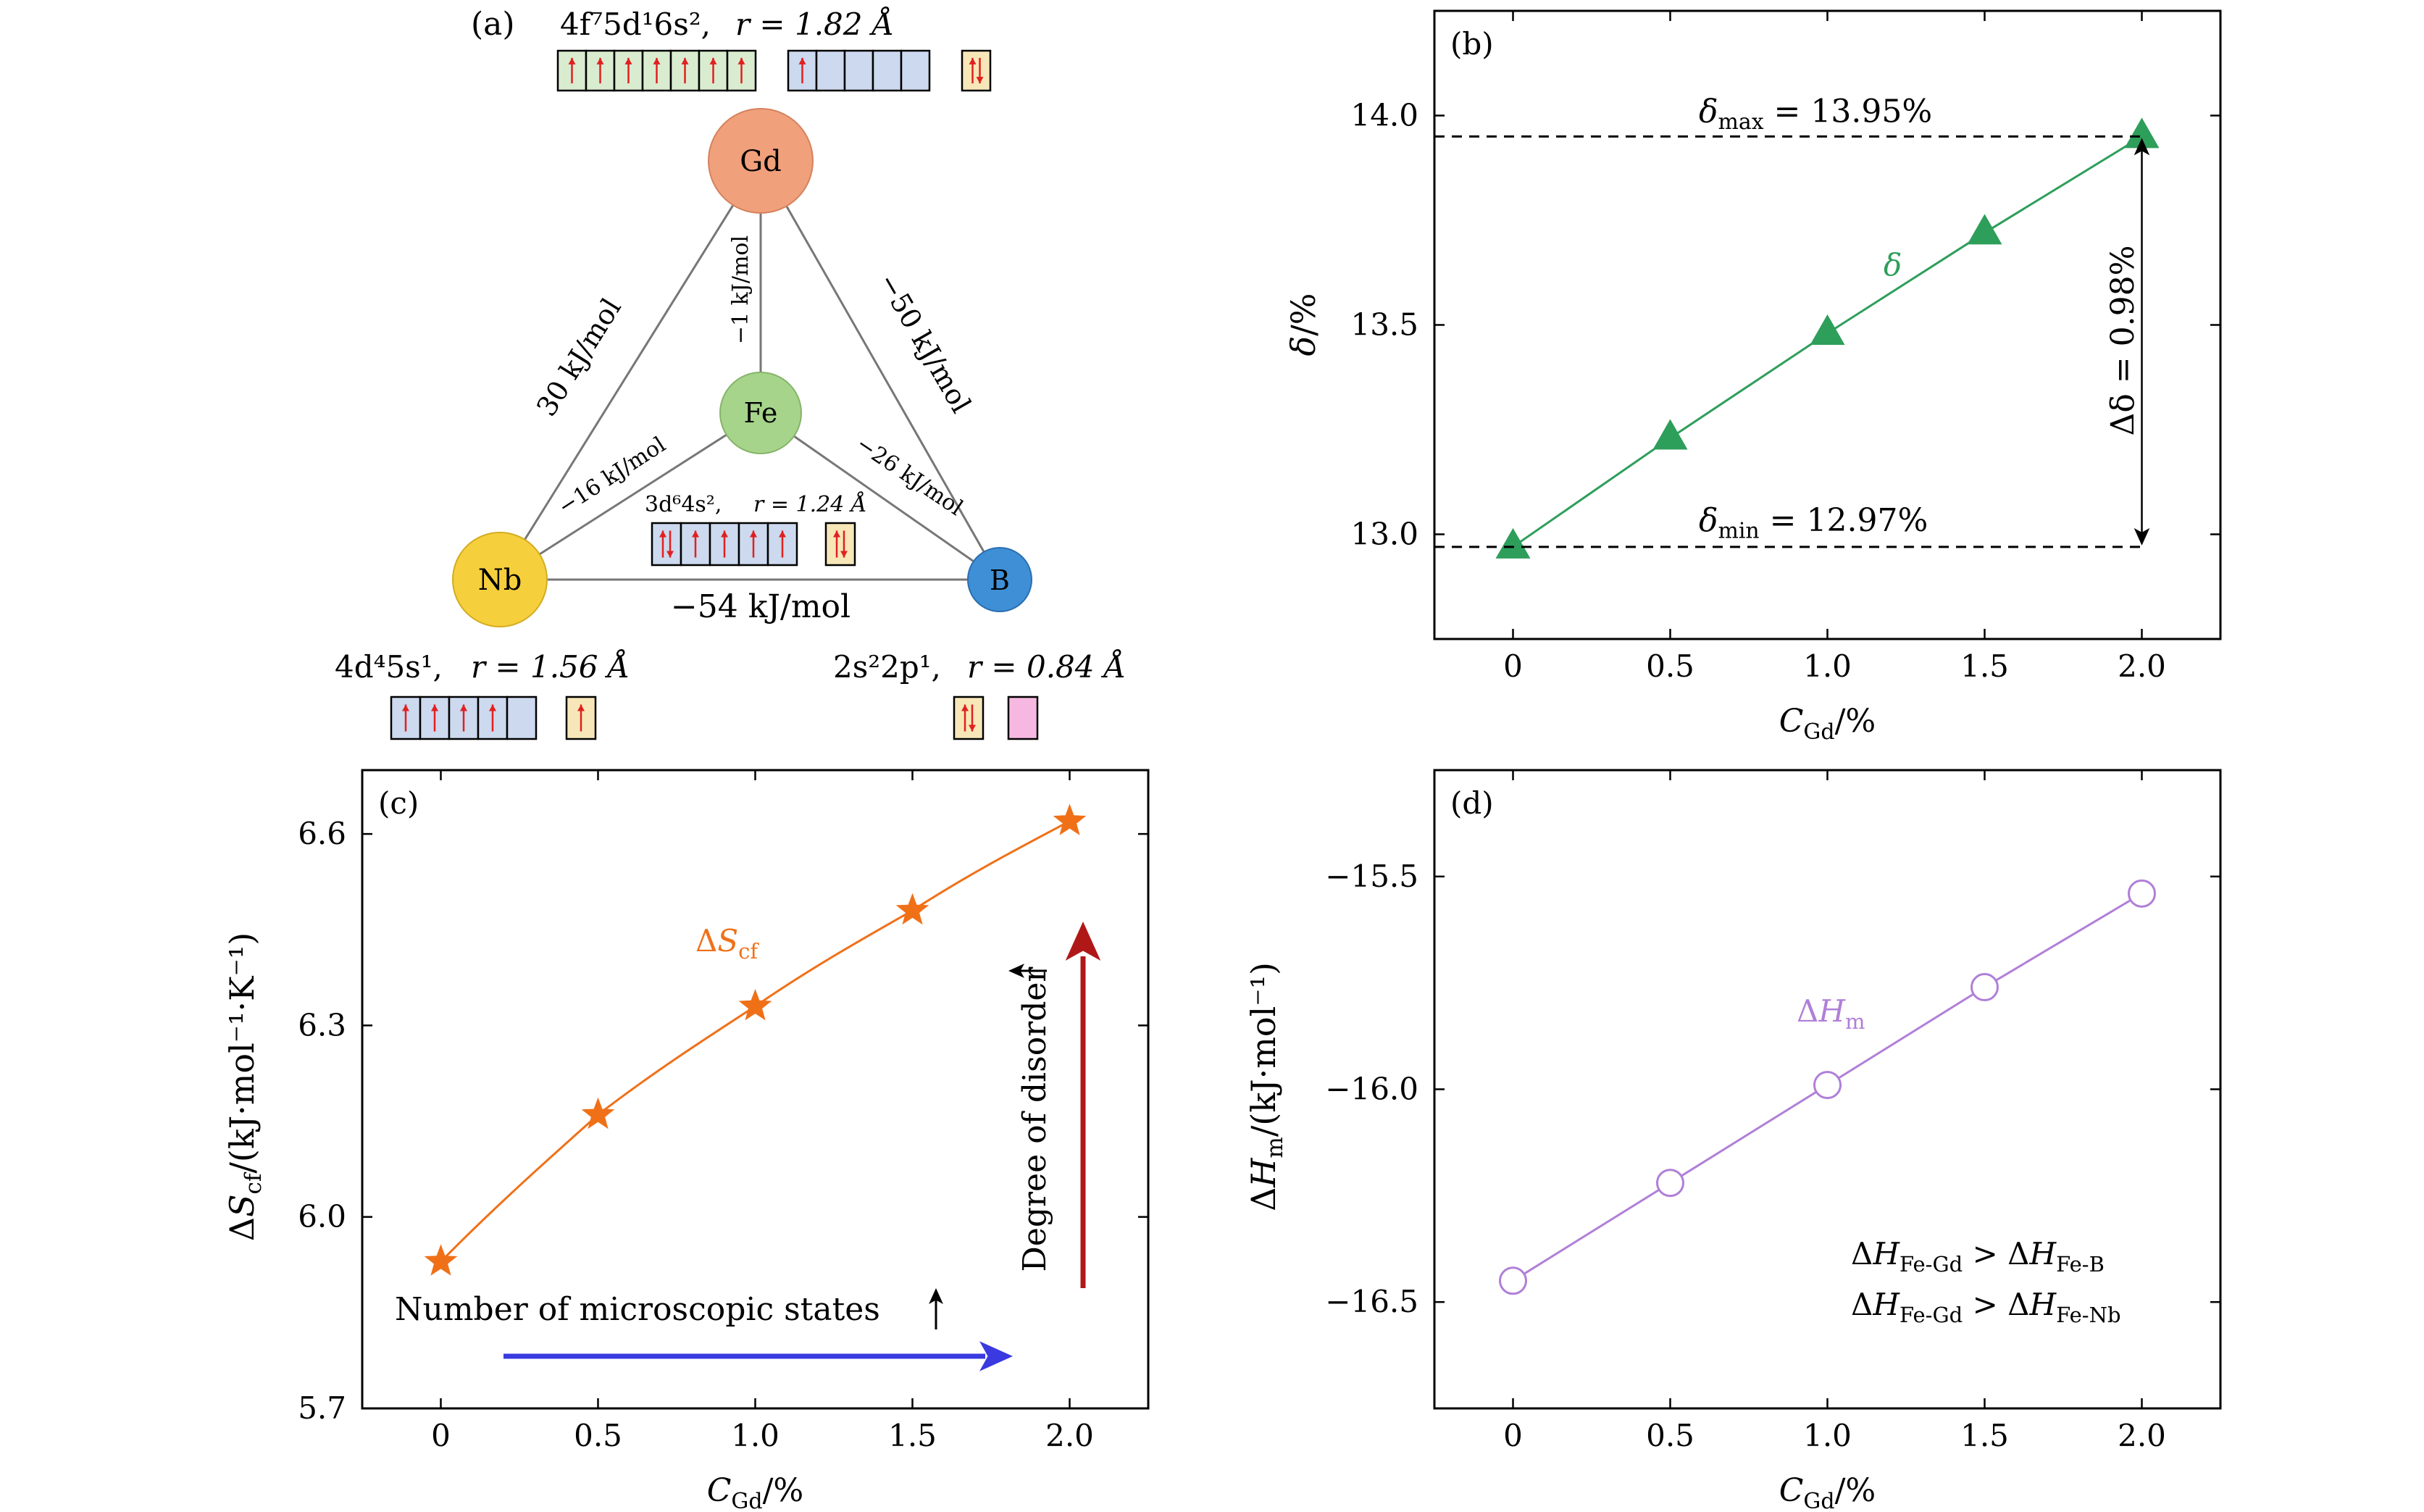 The height and width of the screenshot is (1512, 2424). What do you see at coordinates (683, 504) in the screenshot?
I see `fe-config: 3d⁶4s²,` at bounding box center [683, 504].